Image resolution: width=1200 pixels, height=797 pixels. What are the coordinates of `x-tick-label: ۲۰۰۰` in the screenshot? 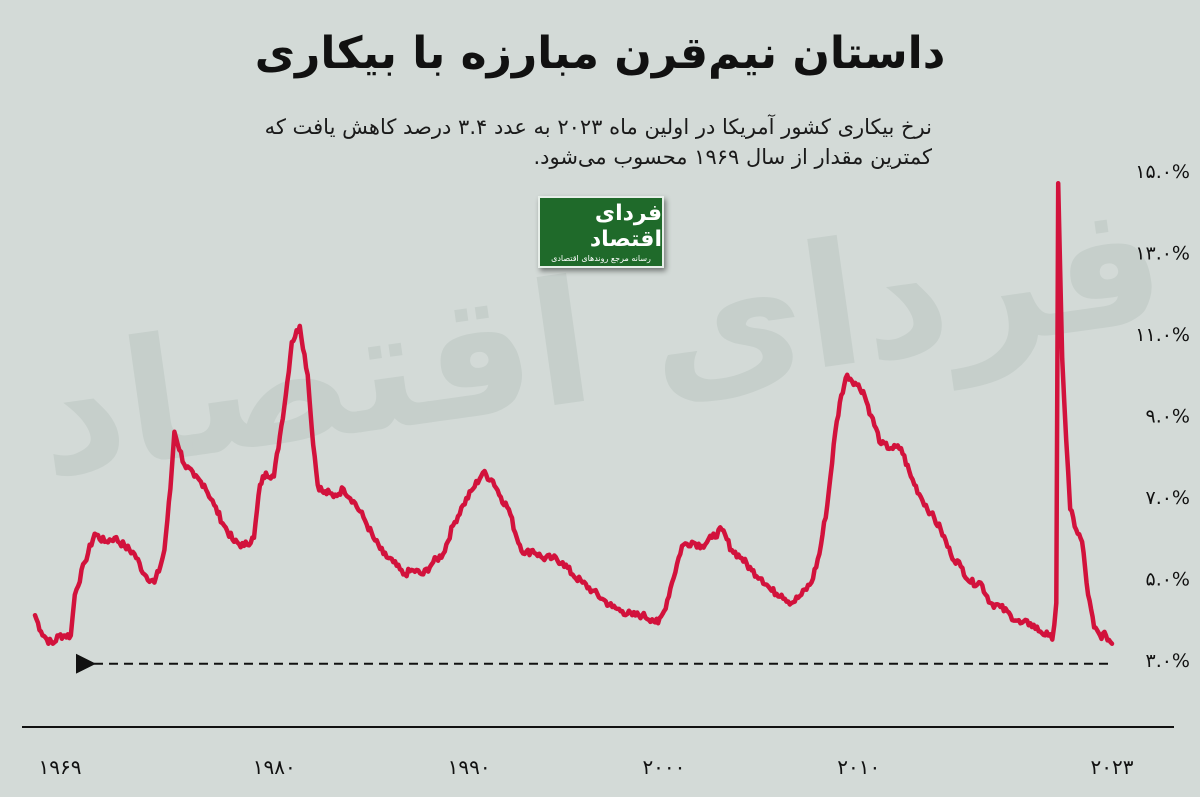 It's located at (663, 767).